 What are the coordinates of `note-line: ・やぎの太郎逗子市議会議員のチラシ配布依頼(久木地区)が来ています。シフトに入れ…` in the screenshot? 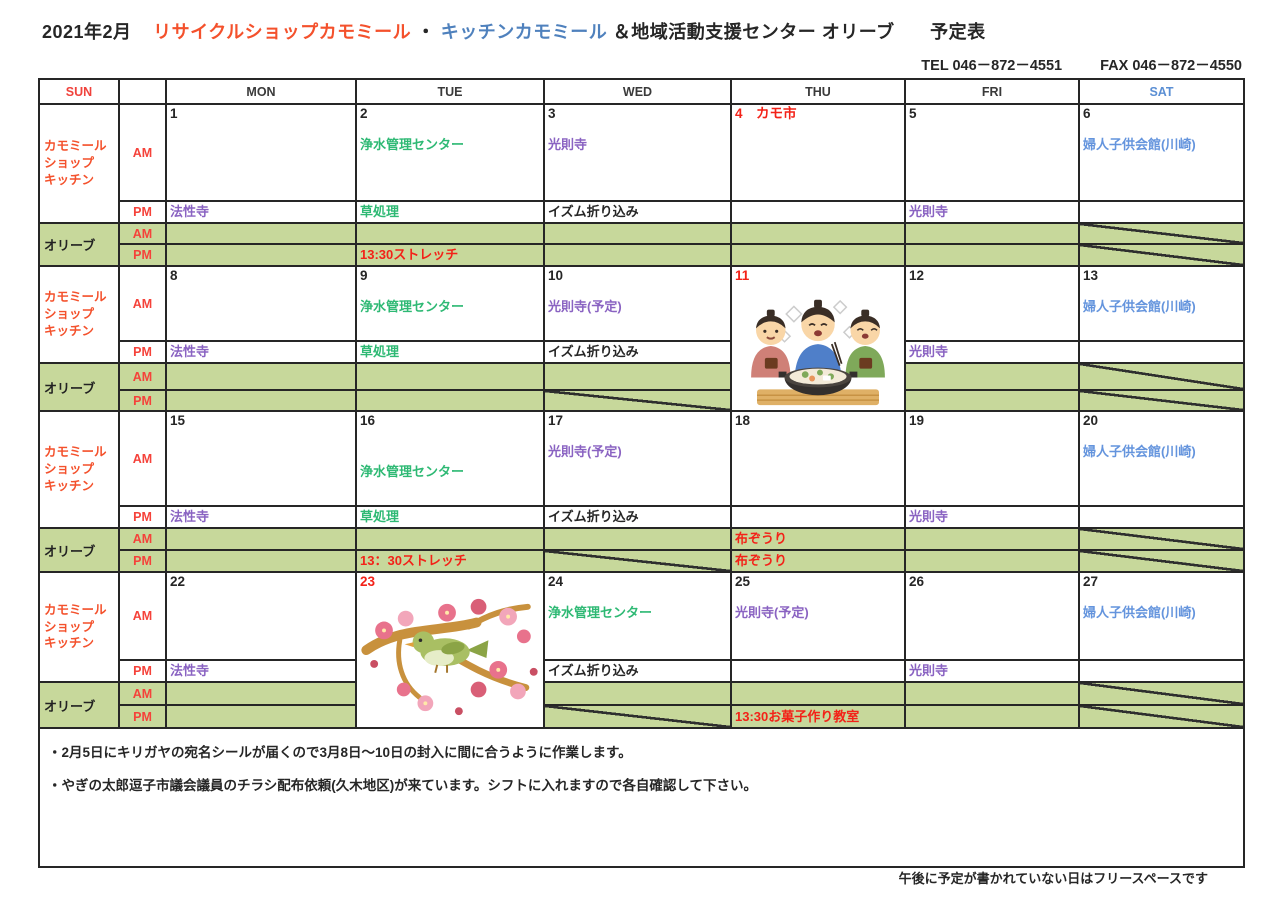 It's located at (402, 785).